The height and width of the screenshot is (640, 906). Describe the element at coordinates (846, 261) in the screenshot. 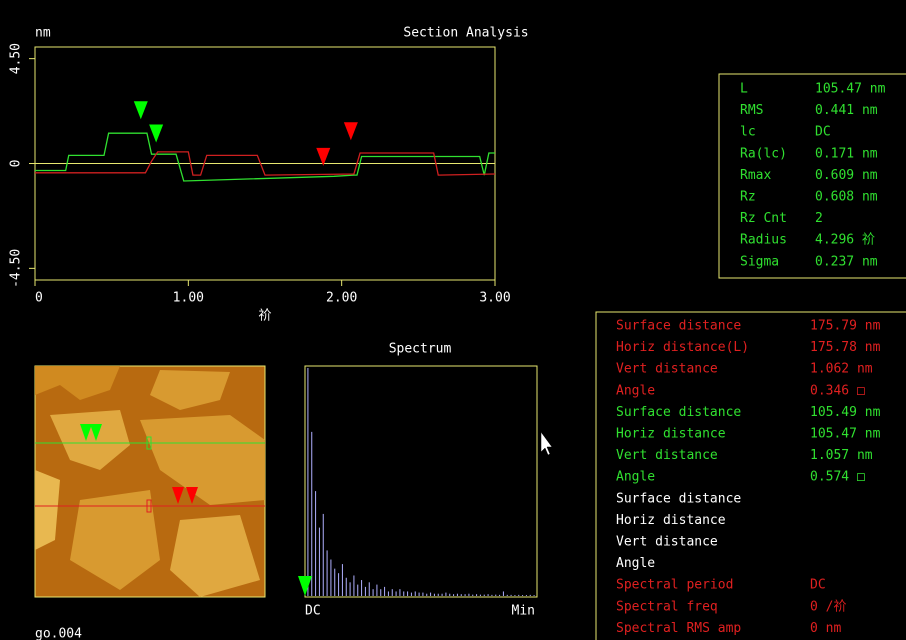

I see `stat-value: 0.237 nm` at that location.